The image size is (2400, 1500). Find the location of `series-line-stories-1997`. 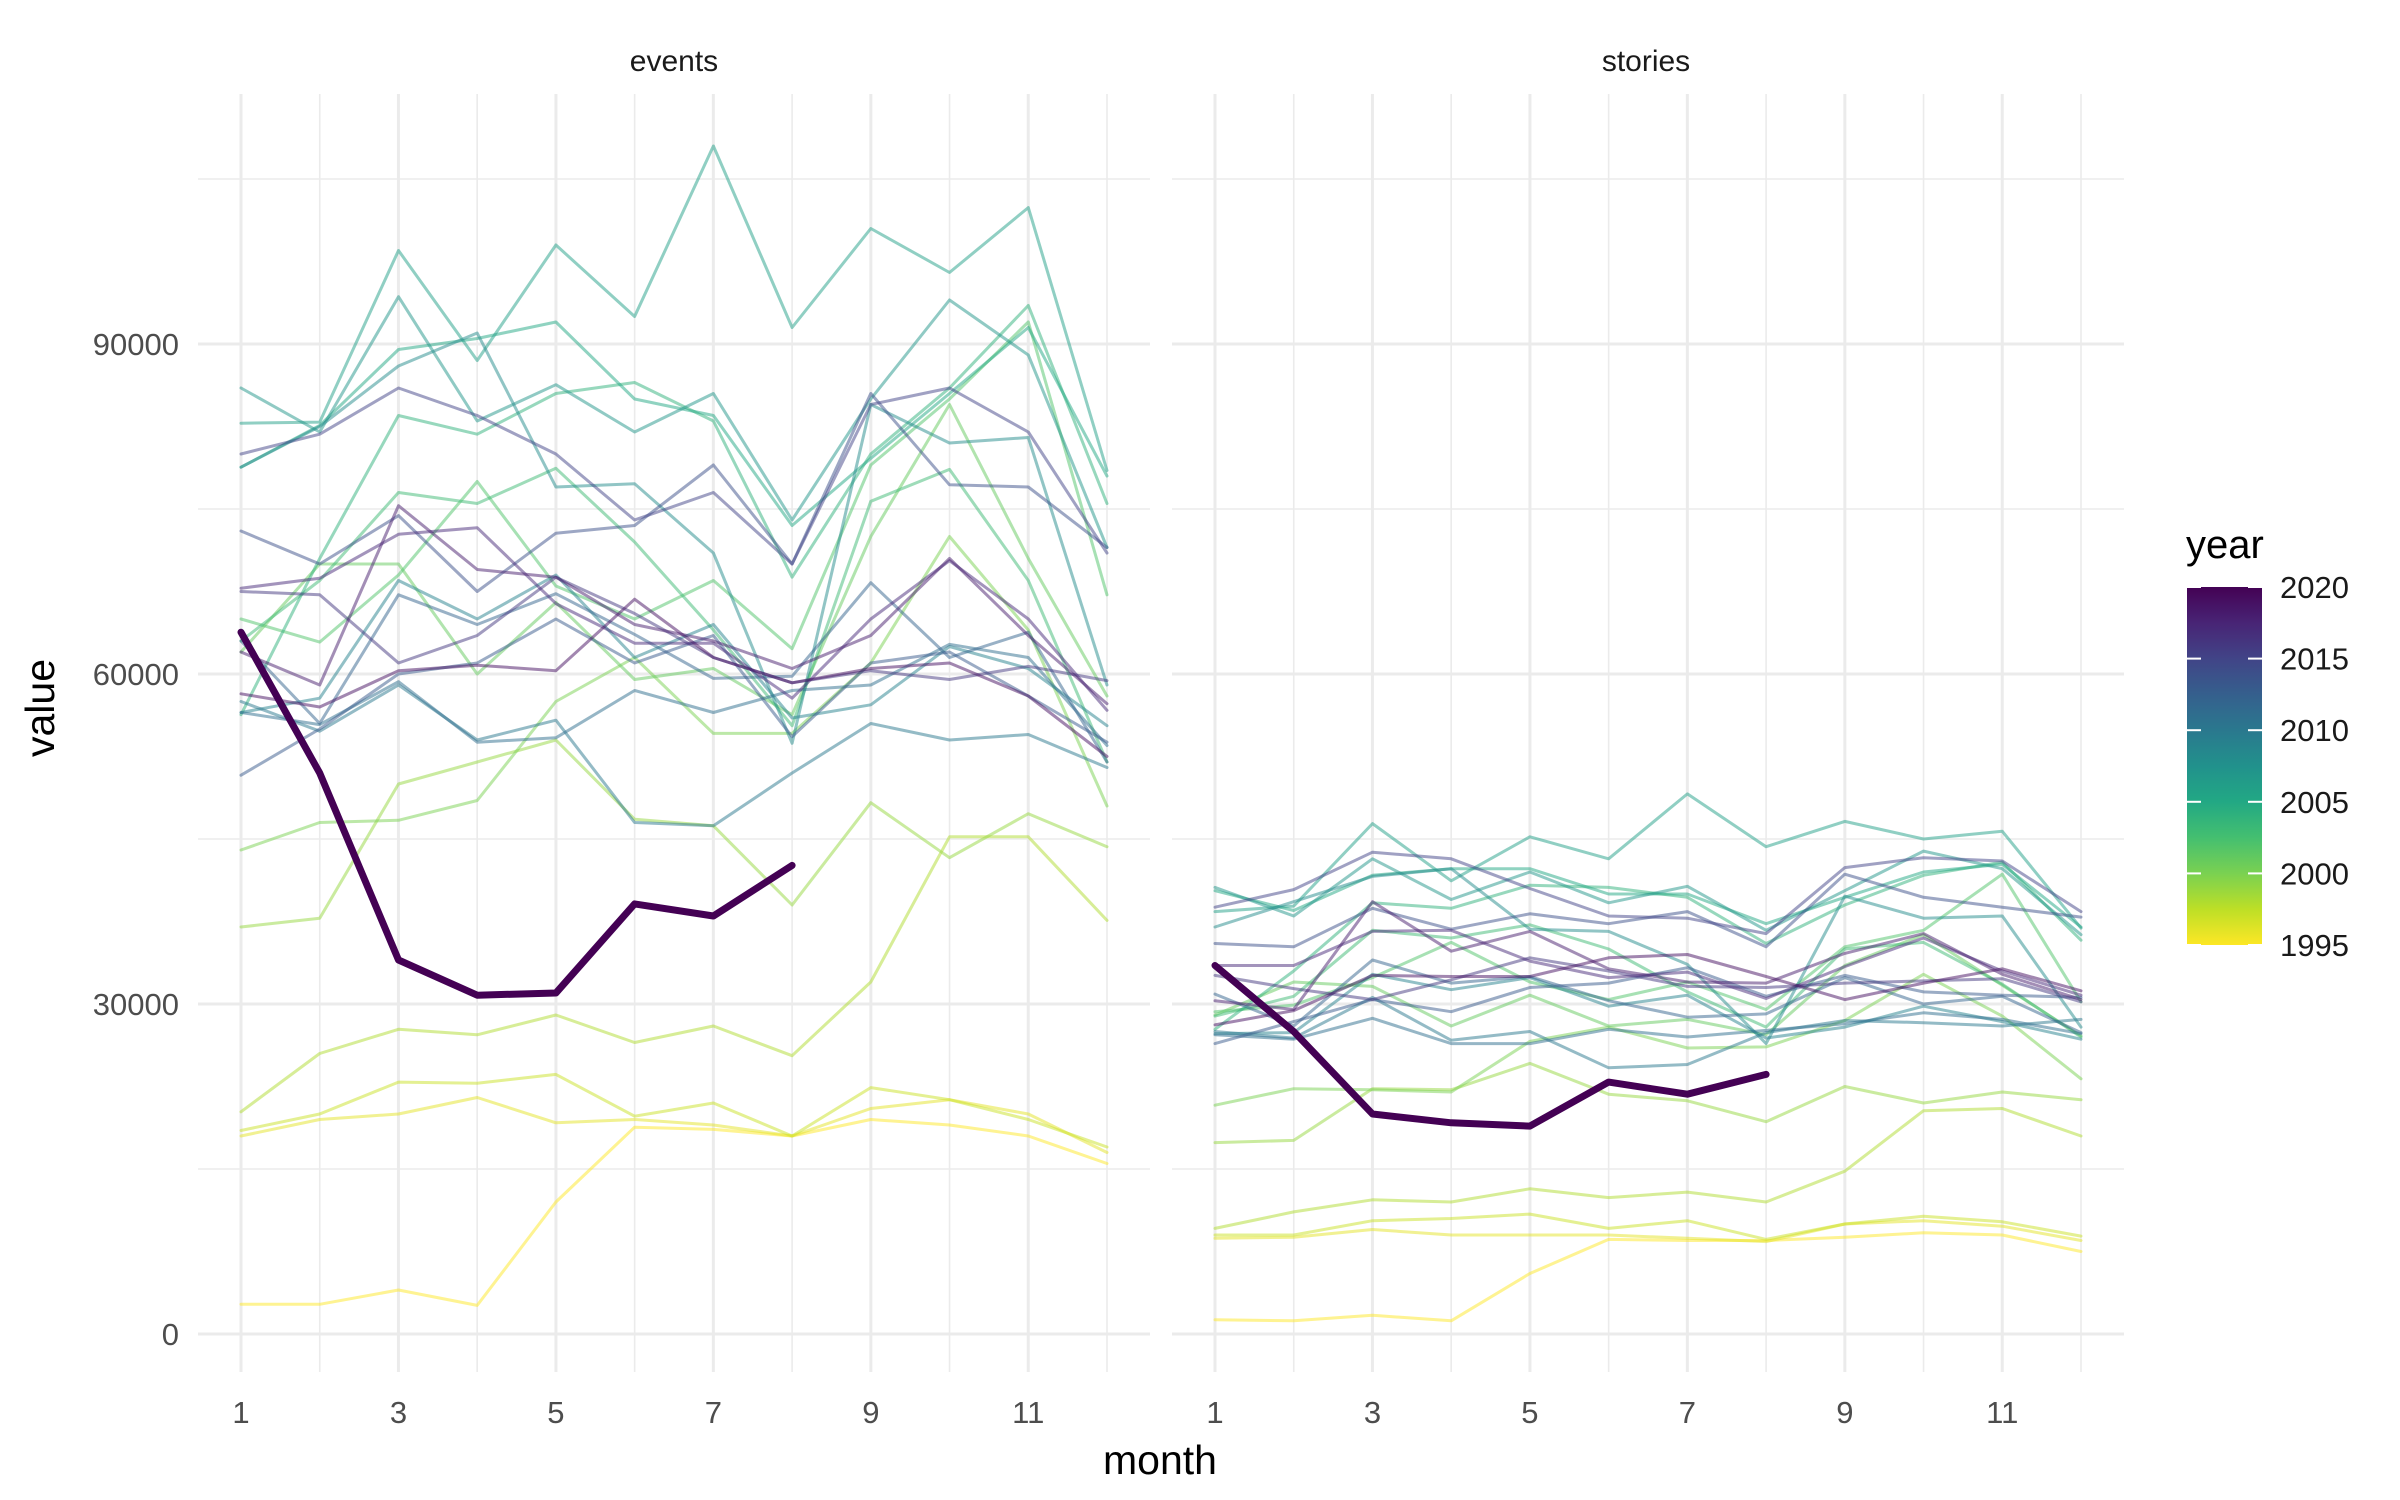

series-line-stories-1997 is located at coordinates (1648, 1226).